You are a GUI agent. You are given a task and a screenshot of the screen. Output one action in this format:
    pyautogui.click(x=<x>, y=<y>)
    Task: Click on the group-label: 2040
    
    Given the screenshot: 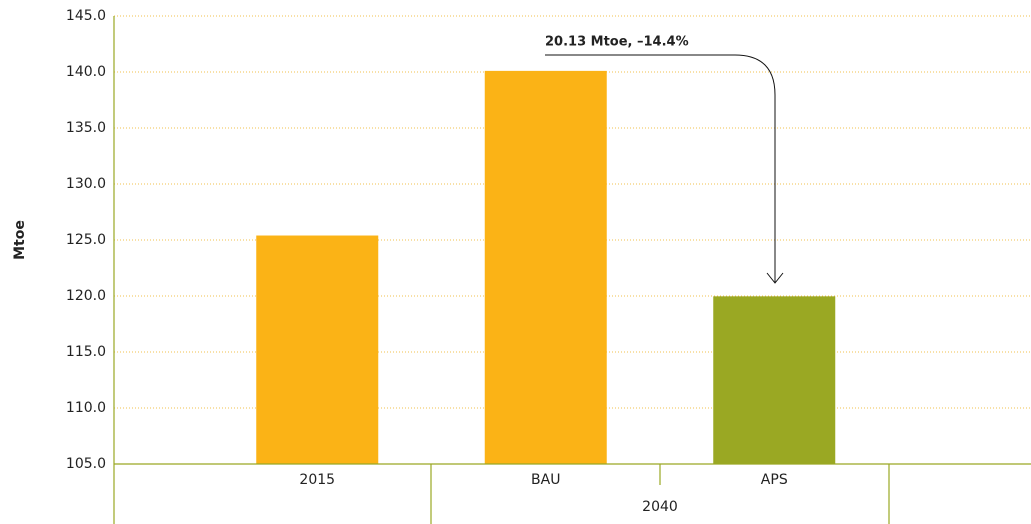 What is the action you would take?
    pyautogui.click(x=660, y=507)
    